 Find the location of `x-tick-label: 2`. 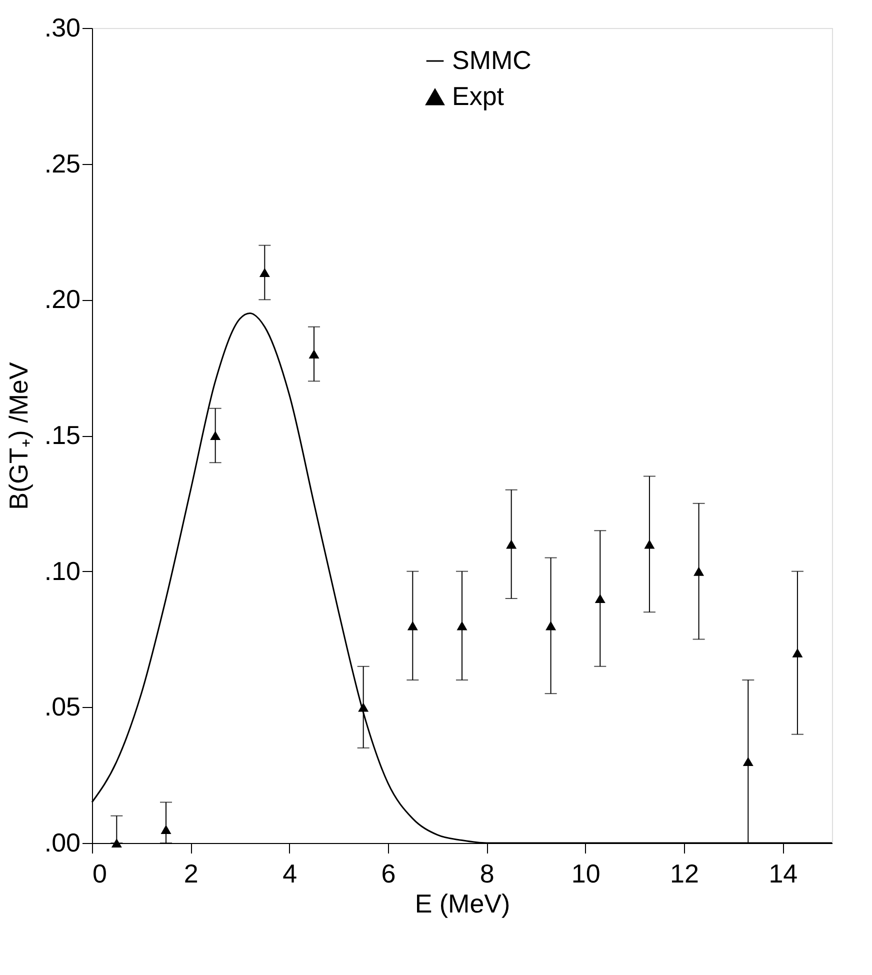

x-tick-label: 2 is located at coordinates (191, 873).